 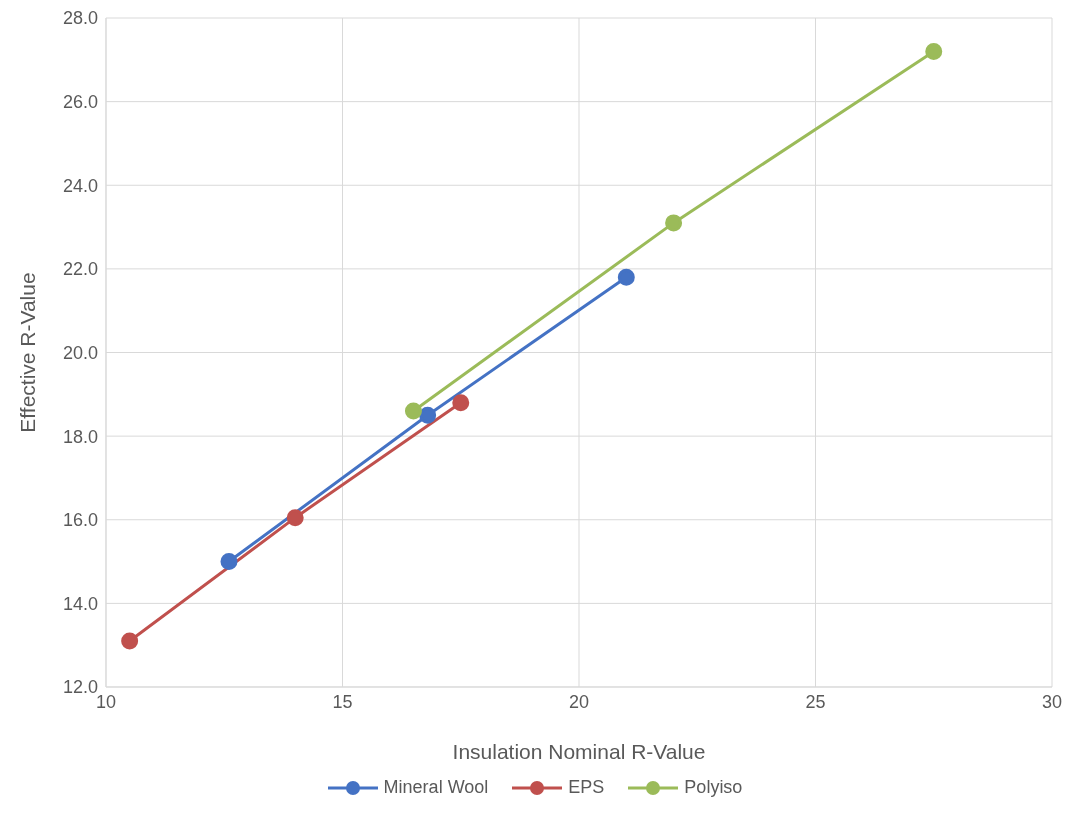 What do you see at coordinates (80, 185) in the screenshot?
I see `y-tick-label: 24.0` at bounding box center [80, 185].